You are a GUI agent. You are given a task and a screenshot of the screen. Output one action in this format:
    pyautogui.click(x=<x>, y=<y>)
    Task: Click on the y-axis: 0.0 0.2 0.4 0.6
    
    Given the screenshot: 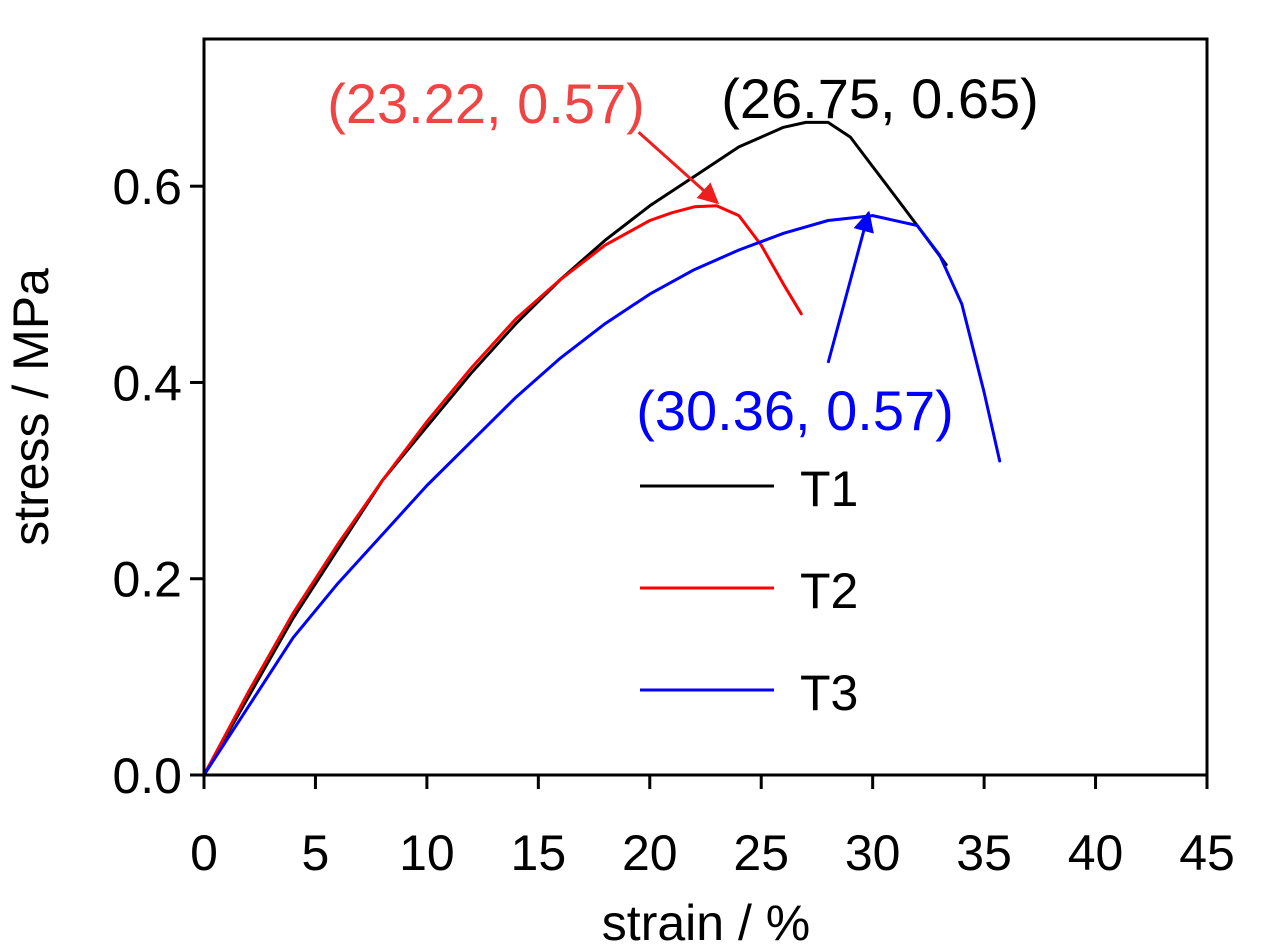 What is the action you would take?
    pyautogui.click(x=158, y=481)
    